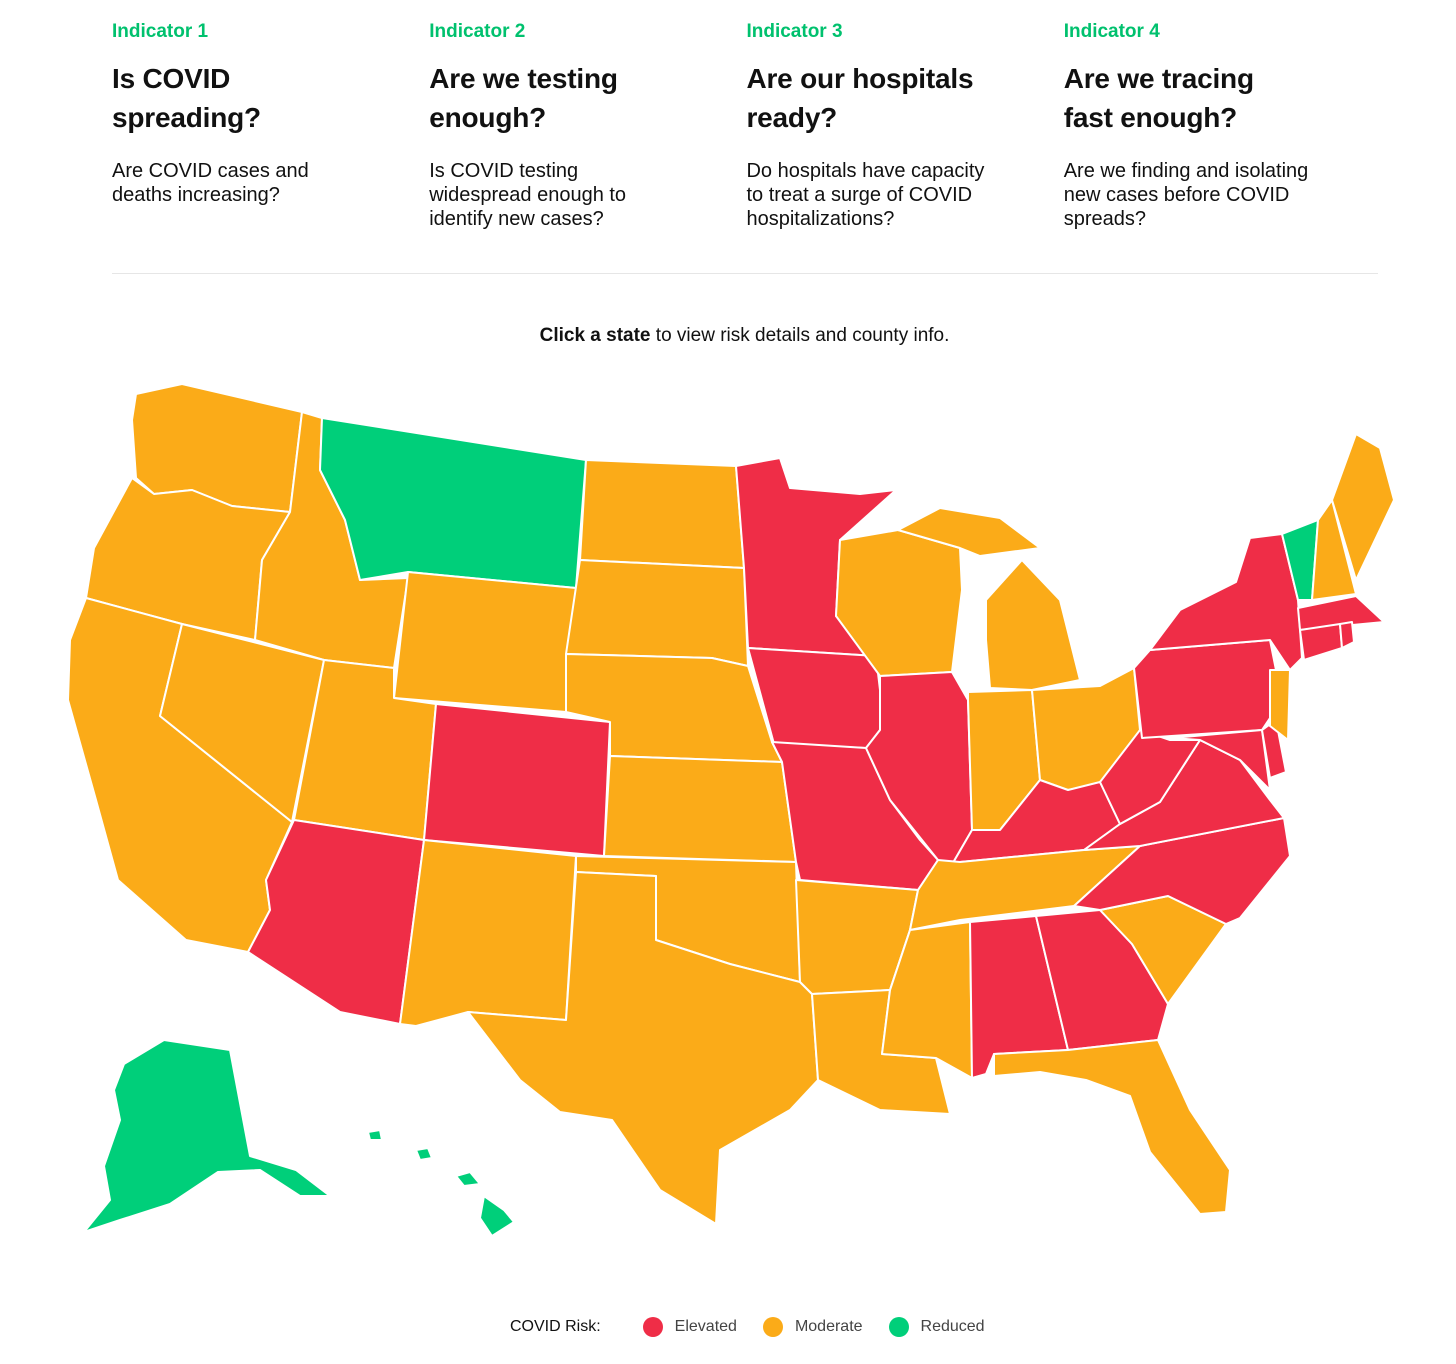 The image size is (1456, 1364). What do you see at coordinates (772, 1327) in the screenshot?
I see `legend-dot-moderate` at bounding box center [772, 1327].